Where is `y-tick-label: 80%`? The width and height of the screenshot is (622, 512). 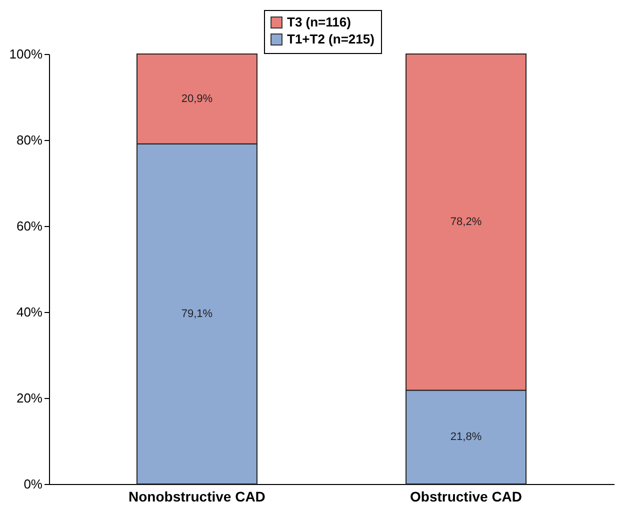 y-tick-label: 80% is located at coordinates (29, 140).